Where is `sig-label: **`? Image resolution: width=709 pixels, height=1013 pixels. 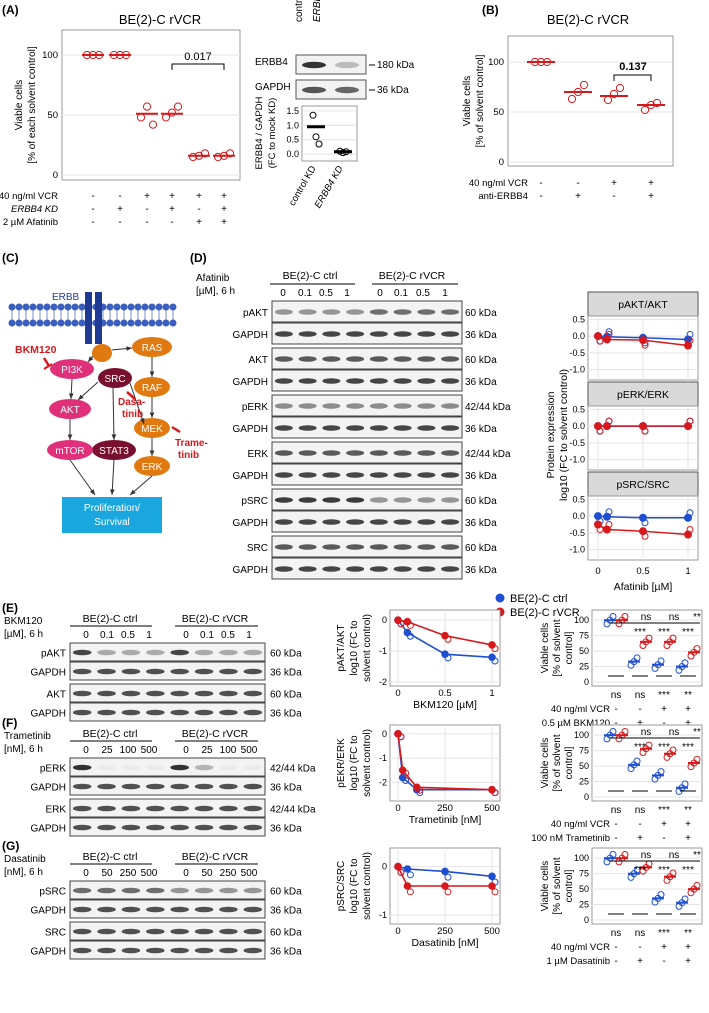 sig-label: ** is located at coordinates (688, 810).